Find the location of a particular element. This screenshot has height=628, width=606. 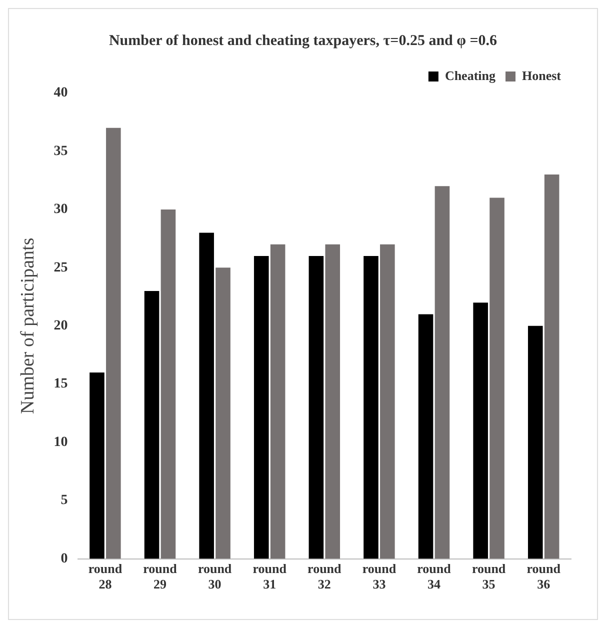

y-tick-label: 15 is located at coordinates (61, 384).